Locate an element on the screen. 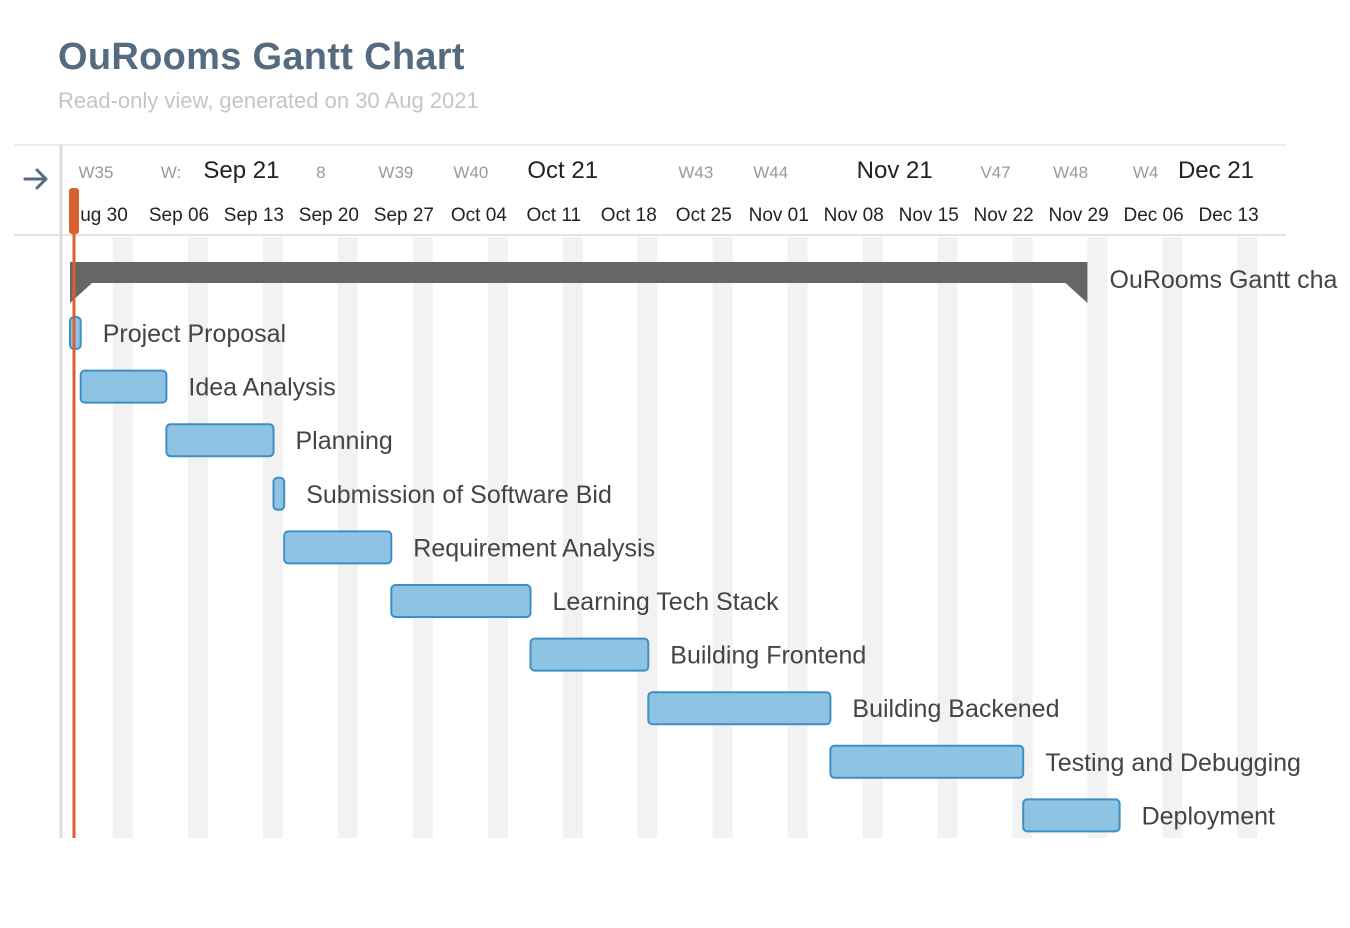  day-label: D is located at coordinates (1304, 215).